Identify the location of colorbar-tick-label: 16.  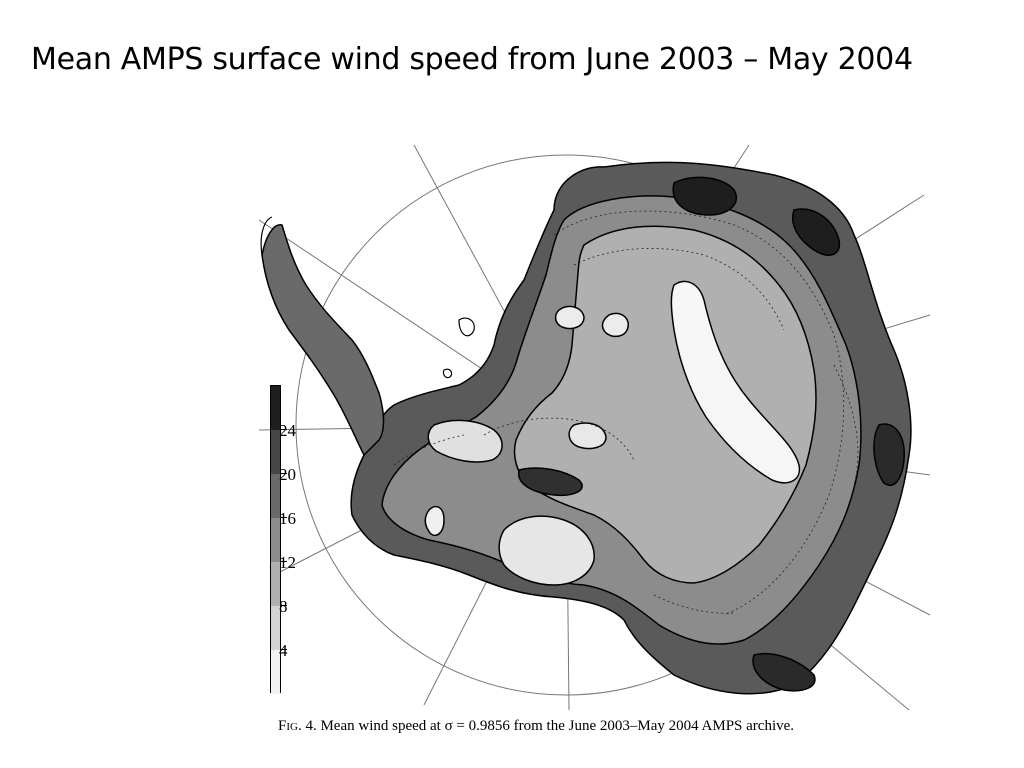
(287, 518).